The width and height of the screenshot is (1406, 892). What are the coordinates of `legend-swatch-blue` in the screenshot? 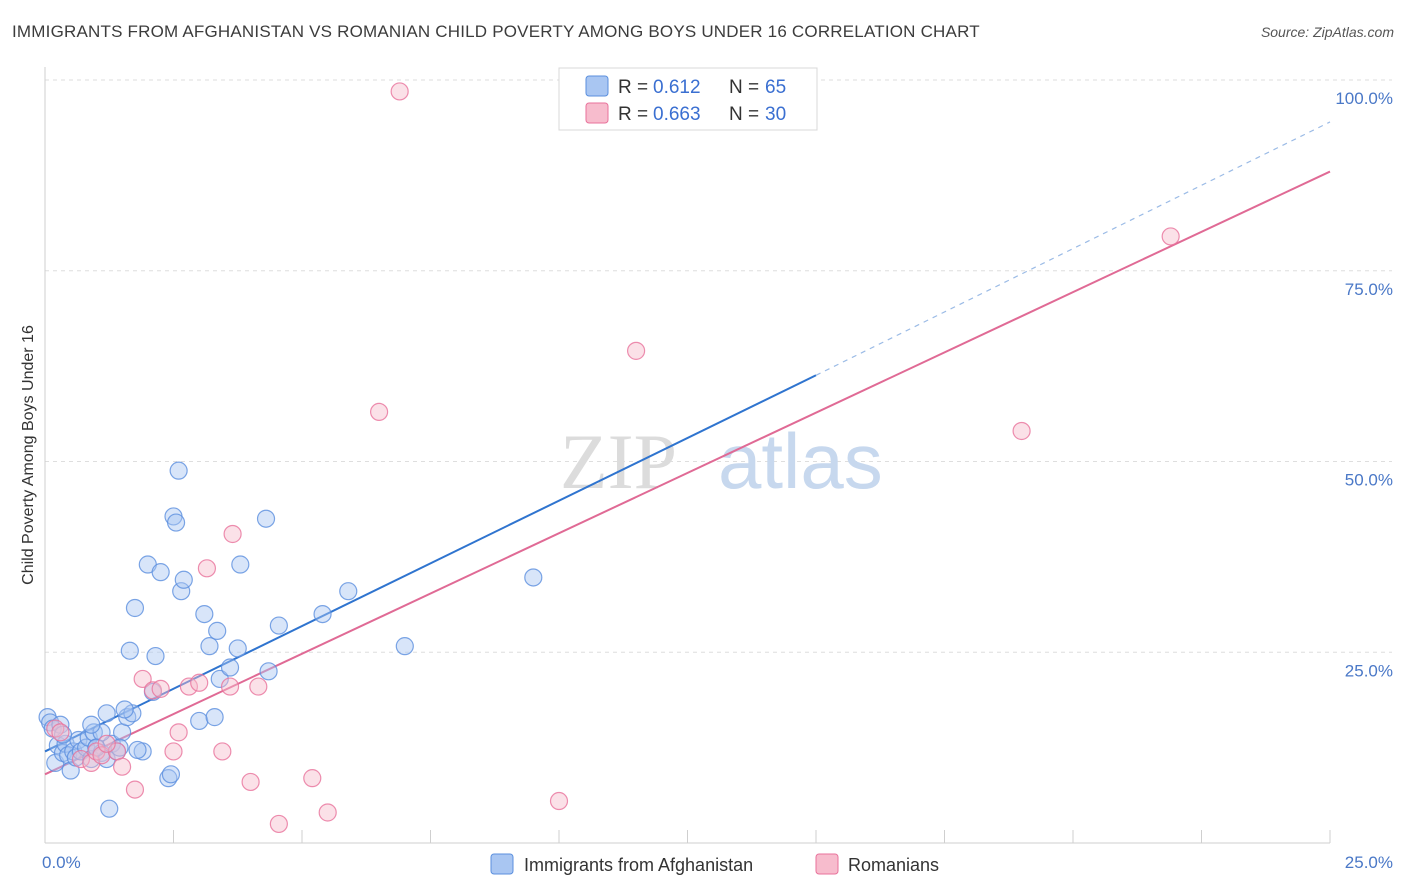 It's located at (597, 86).